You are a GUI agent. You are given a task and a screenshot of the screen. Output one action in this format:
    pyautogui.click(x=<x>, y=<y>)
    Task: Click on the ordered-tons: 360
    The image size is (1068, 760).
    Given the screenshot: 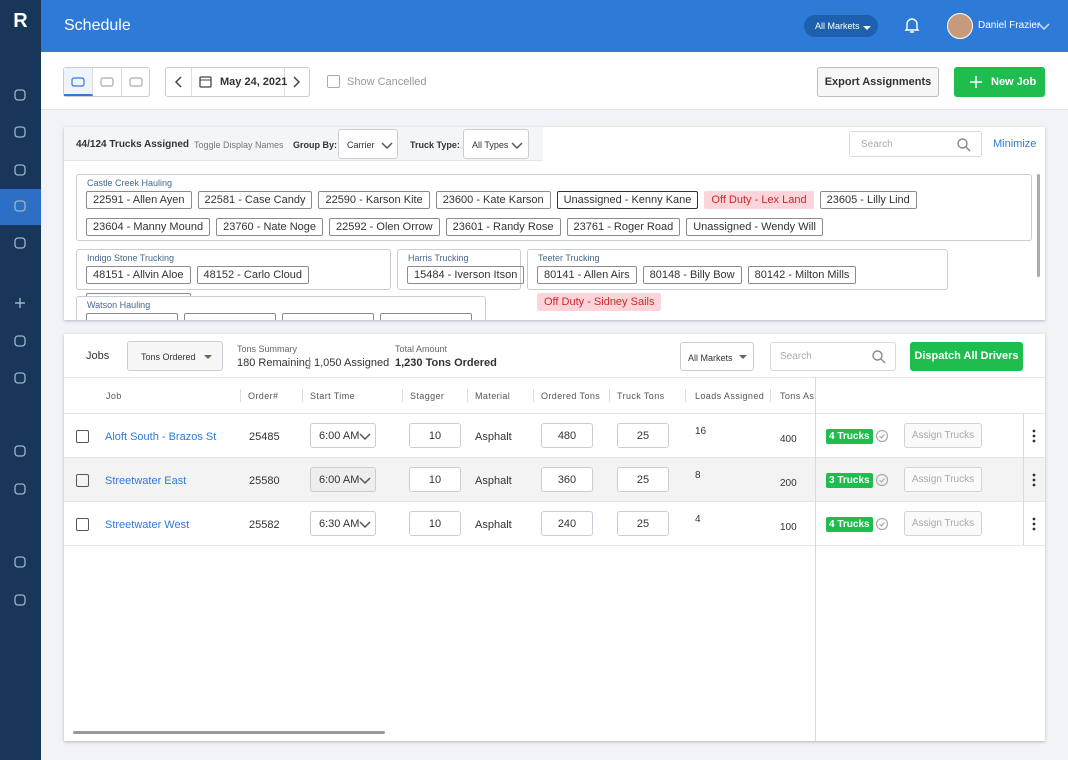 What is the action you would take?
    pyautogui.click(x=567, y=479)
    